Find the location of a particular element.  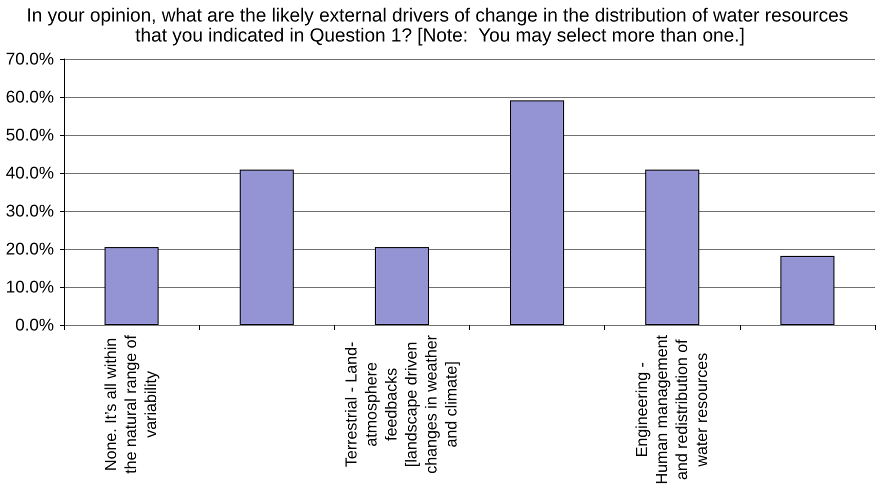

y-tick-label: 20.0% is located at coordinates (30, 249).